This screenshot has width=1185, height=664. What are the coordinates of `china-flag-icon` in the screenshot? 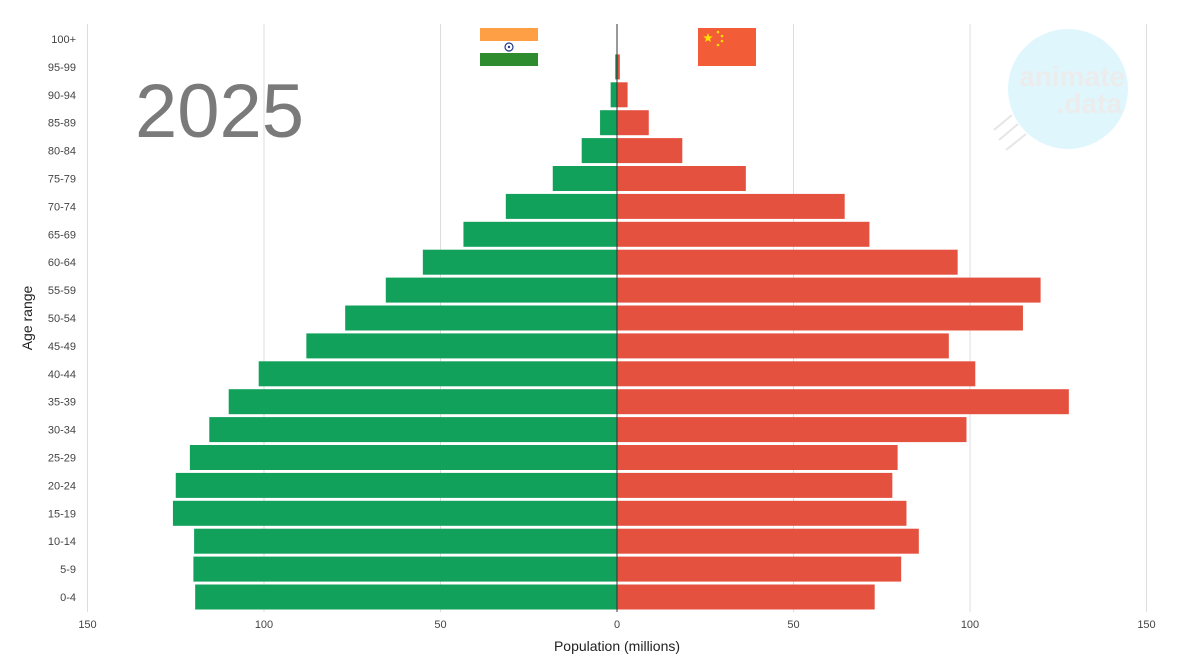 It's located at (727, 47).